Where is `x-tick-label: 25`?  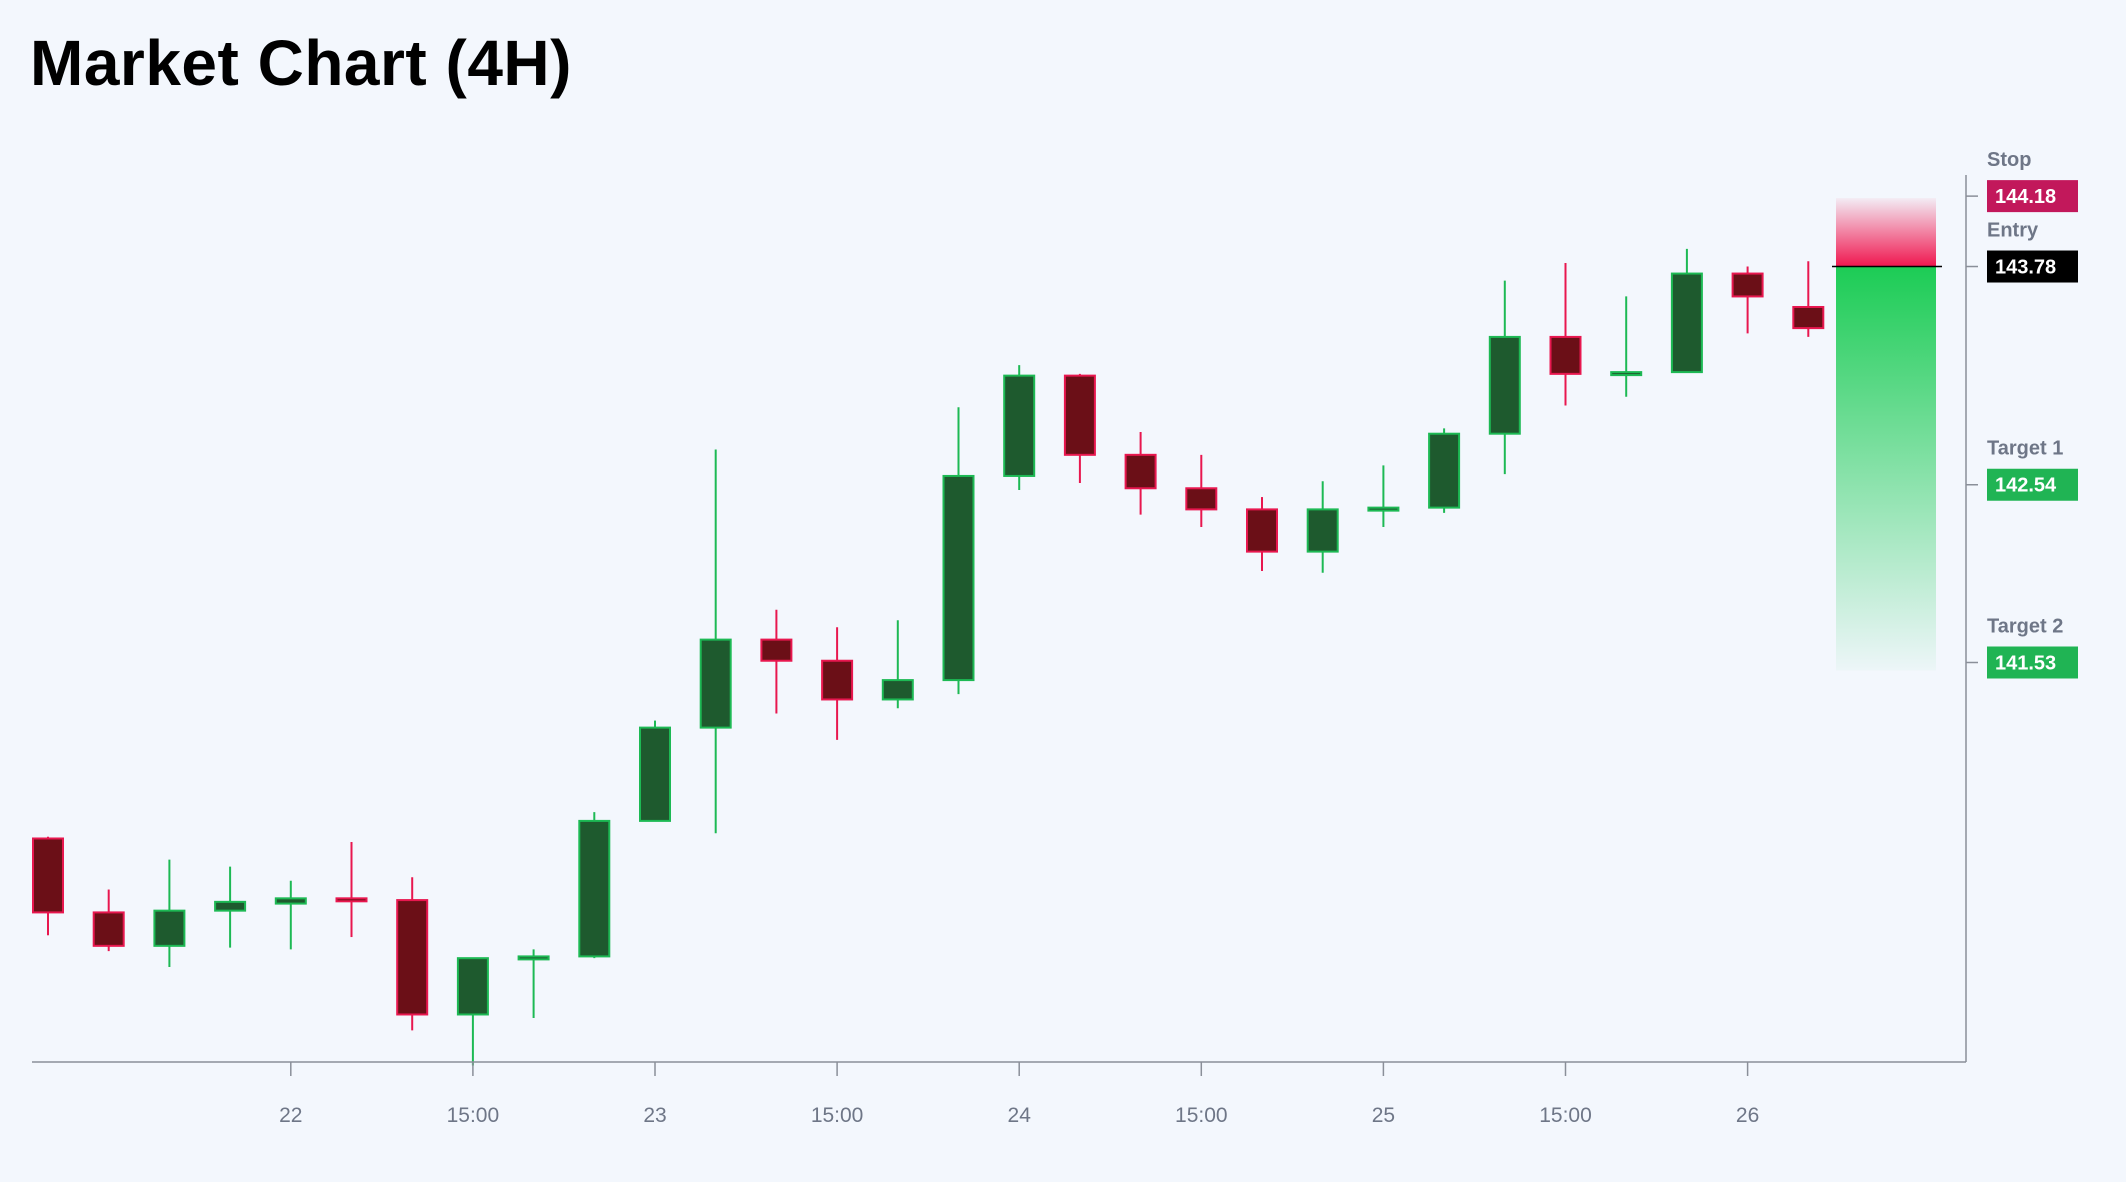 x-tick-label: 25 is located at coordinates (1383, 1115).